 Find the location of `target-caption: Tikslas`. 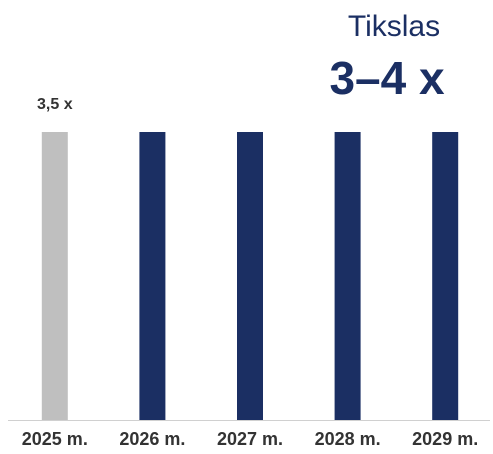

target-caption: Tikslas is located at coordinates (394, 26).